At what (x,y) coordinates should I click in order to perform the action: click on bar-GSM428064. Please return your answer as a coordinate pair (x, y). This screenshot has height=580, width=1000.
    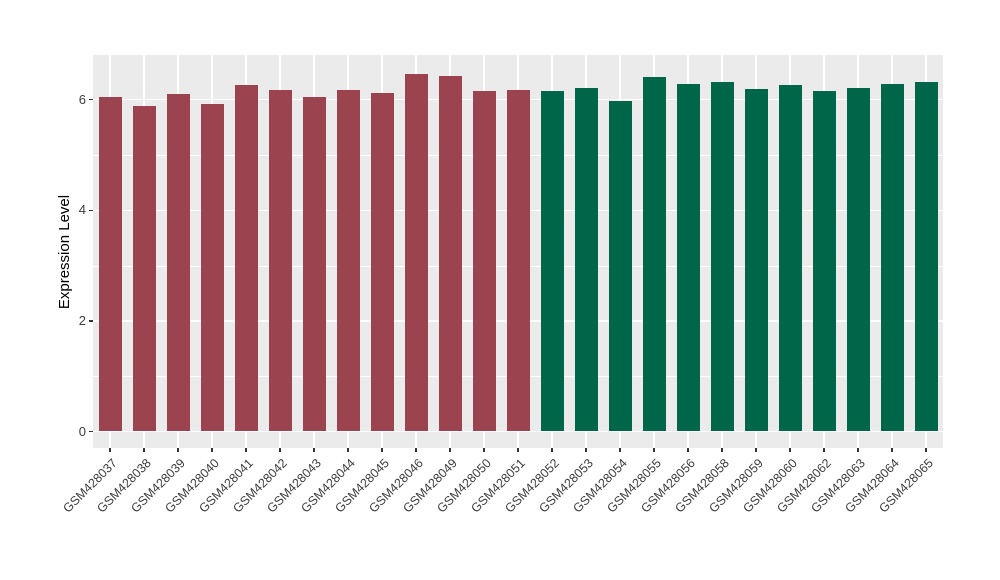
    Looking at the image, I should click on (892, 258).